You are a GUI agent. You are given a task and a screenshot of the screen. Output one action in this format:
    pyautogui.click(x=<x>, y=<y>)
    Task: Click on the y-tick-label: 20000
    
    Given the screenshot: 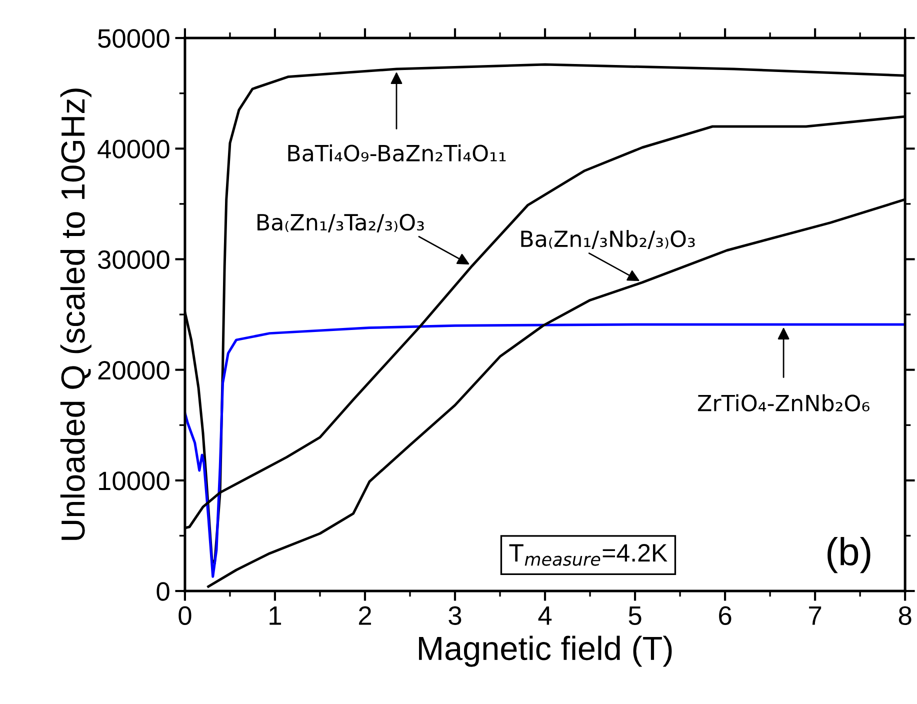 What is the action you would take?
    pyautogui.click(x=134, y=370)
    